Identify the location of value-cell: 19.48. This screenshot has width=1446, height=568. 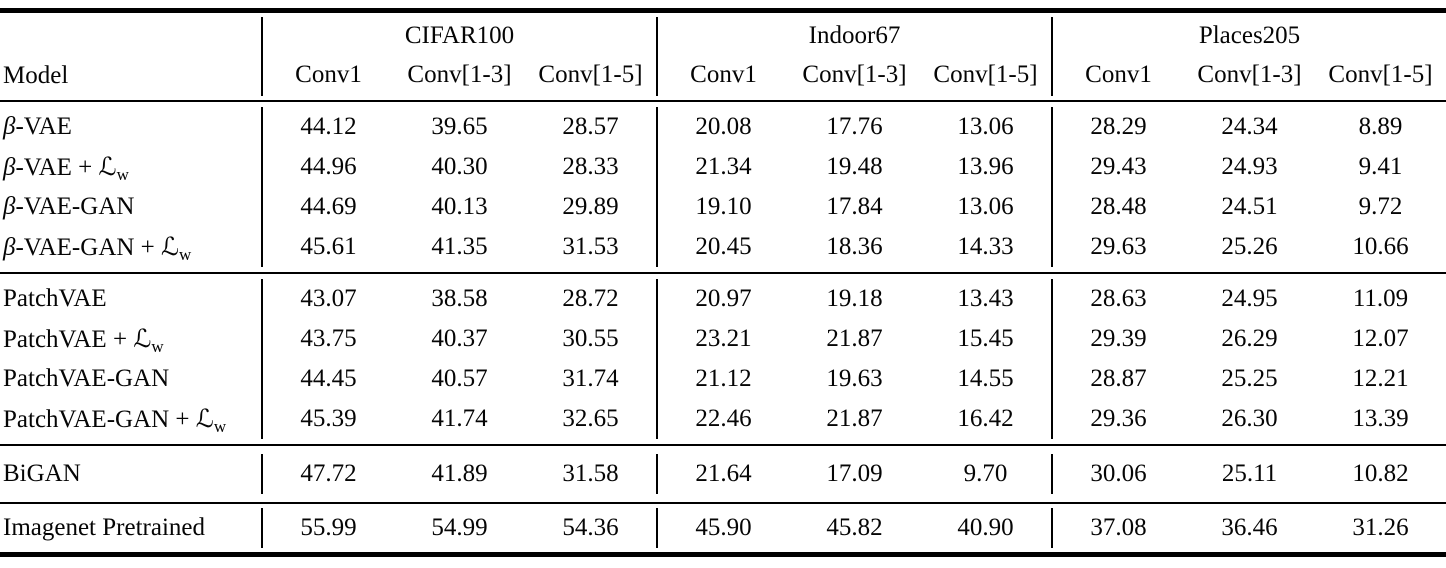
(854, 166).